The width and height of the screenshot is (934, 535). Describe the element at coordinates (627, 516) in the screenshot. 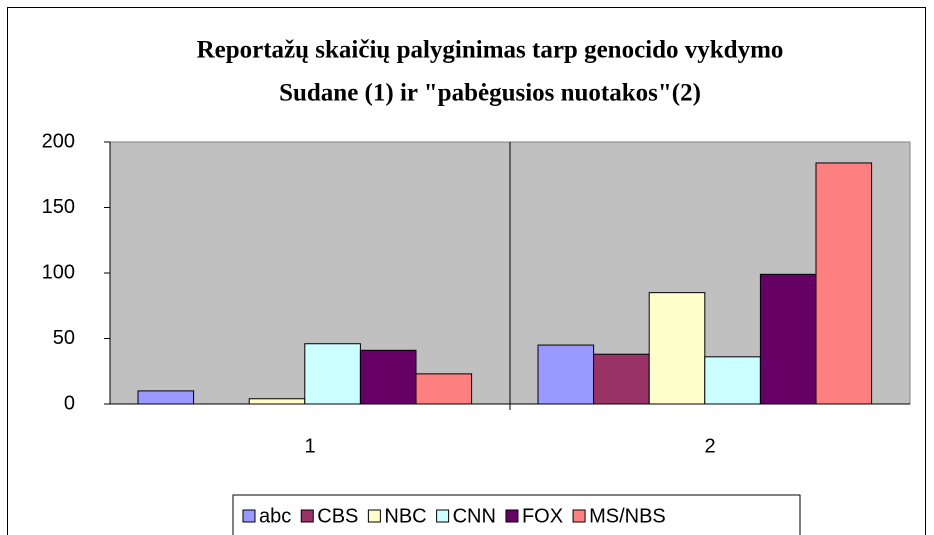

I see `legend-label: MS/NBS` at that location.